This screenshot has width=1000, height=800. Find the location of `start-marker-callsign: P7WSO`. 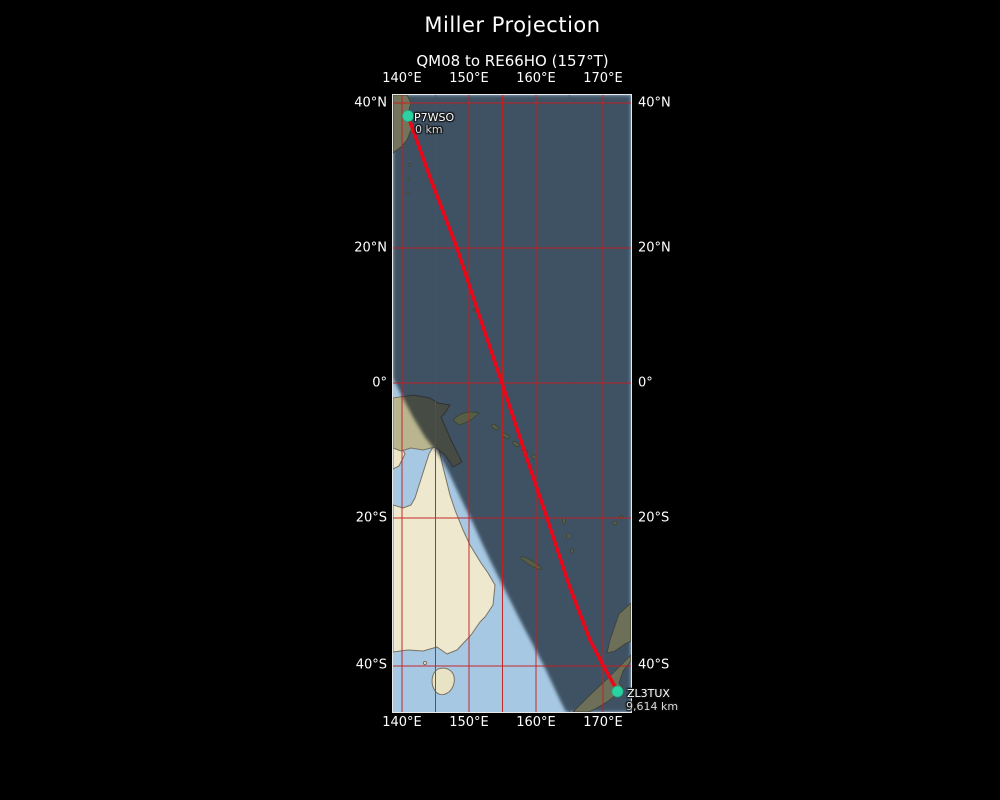

start-marker-callsign: P7WSO is located at coordinates (434, 117).